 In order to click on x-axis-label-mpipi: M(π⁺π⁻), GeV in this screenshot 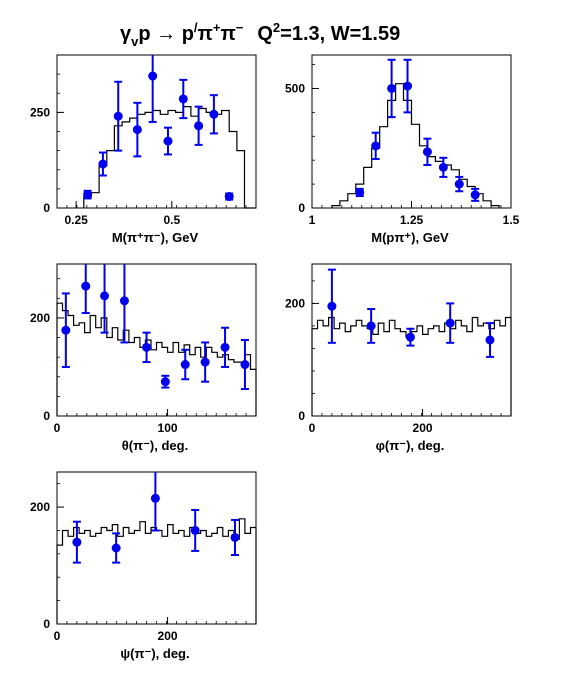, I will do `click(155, 237)`.